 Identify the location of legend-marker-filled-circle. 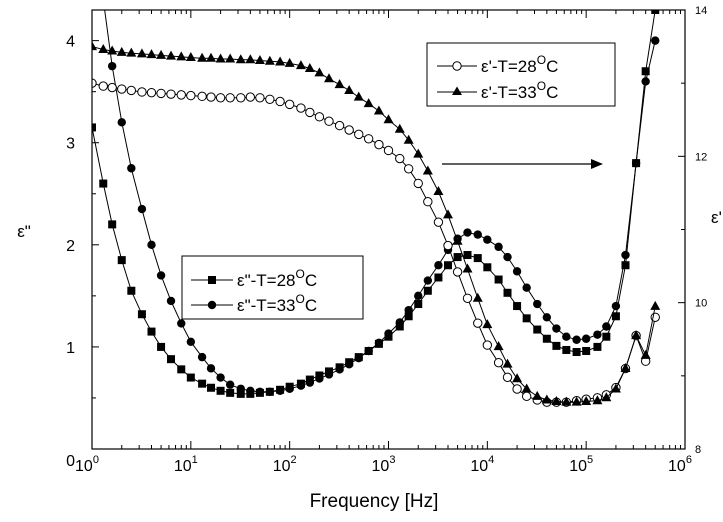
(212, 305).